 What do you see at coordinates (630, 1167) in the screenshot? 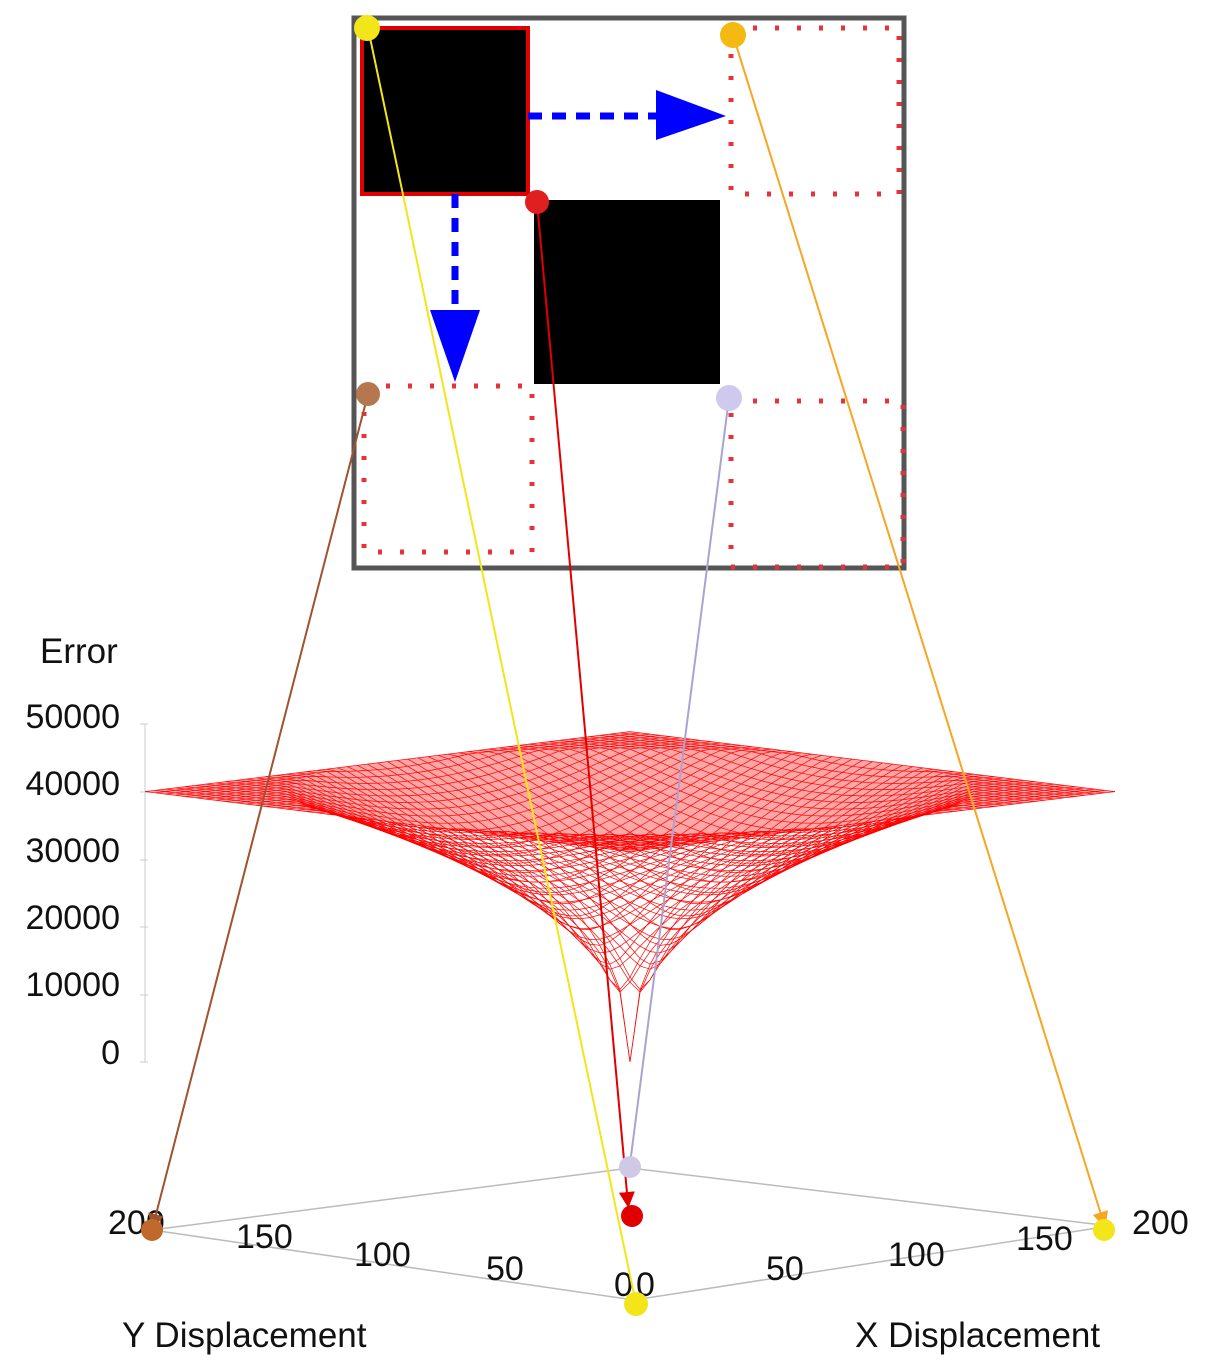
I see `plot-dot-lavender` at bounding box center [630, 1167].